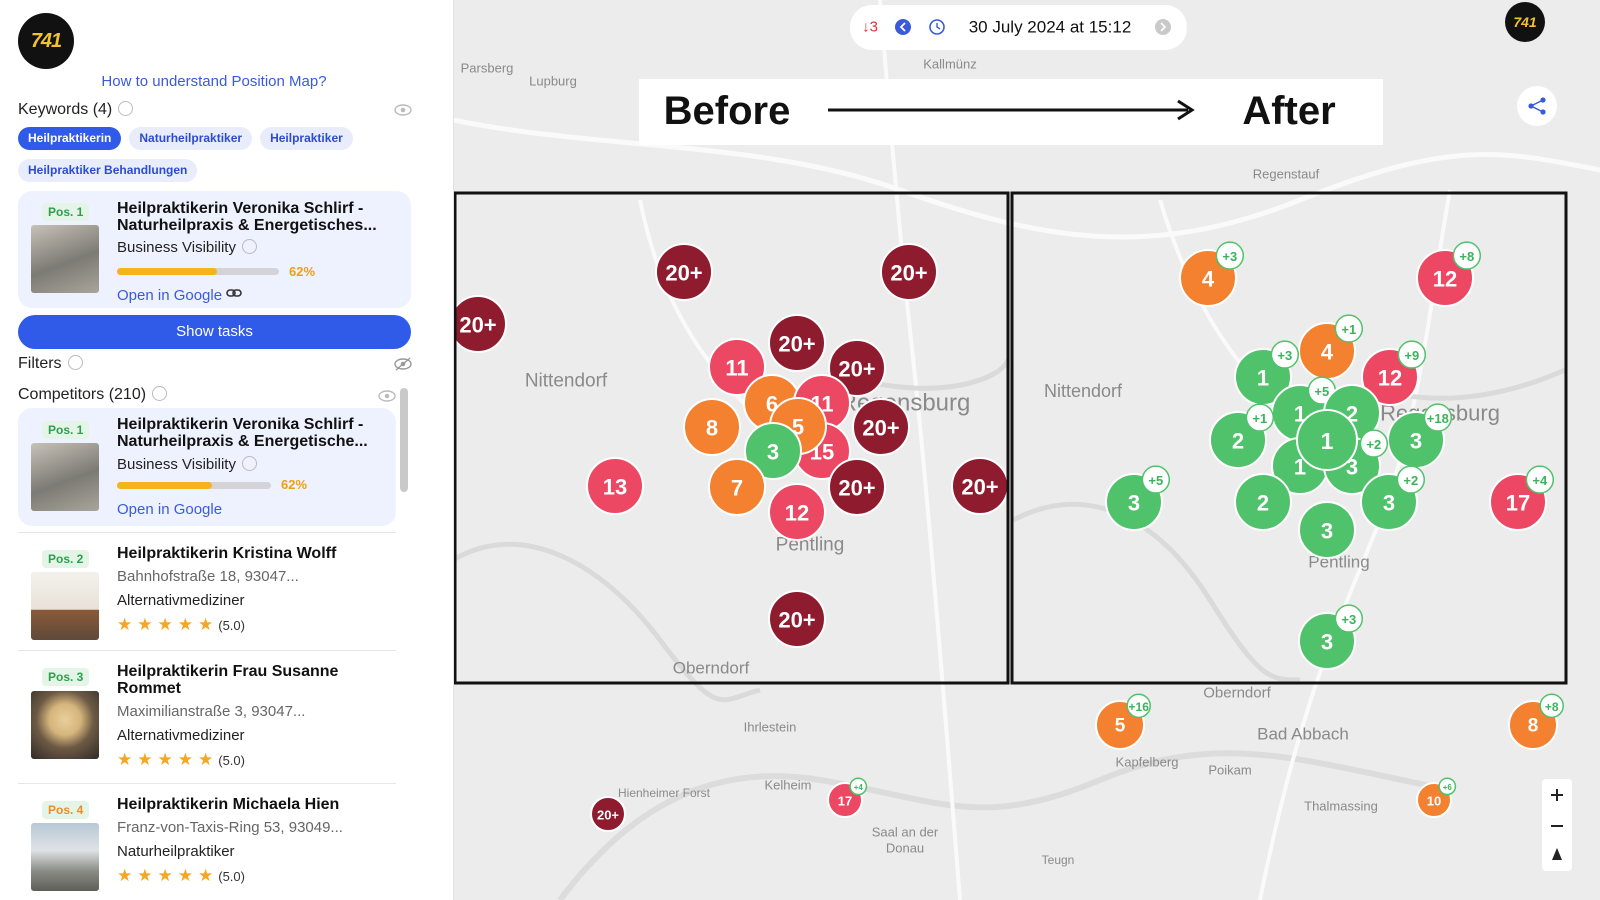 This screenshot has height=900, width=1600. Describe the element at coordinates (252, 876) in the screenshot. I see `rating: ★ ★ ★ ★ ★ (5.0)` at that location.